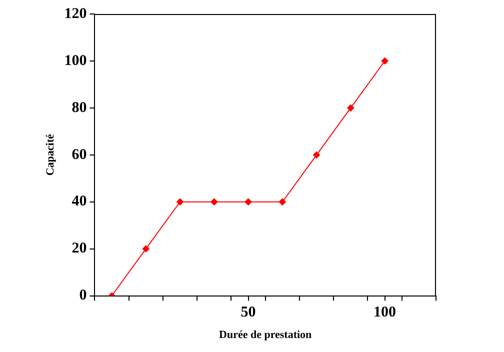  Describe the element at coordinates (79, 248) in the screenshot. I see `y-tick-label: 20` at that location.